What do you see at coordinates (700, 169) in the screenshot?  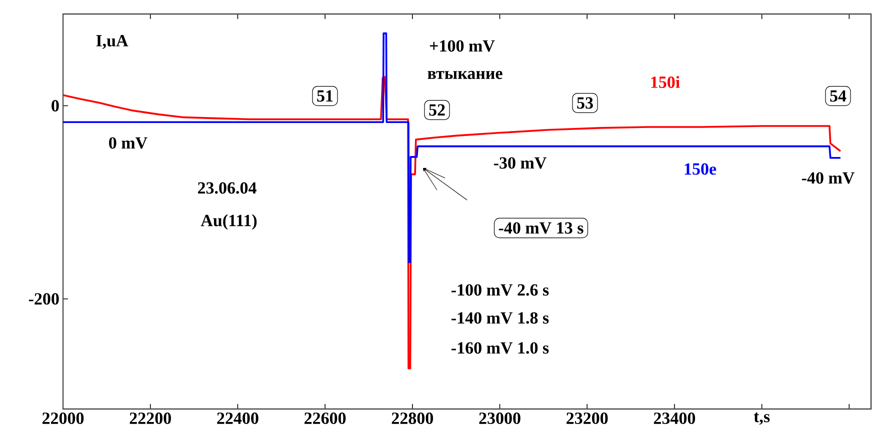 I see `series-label: 150e` at bounding box center [700, 169].